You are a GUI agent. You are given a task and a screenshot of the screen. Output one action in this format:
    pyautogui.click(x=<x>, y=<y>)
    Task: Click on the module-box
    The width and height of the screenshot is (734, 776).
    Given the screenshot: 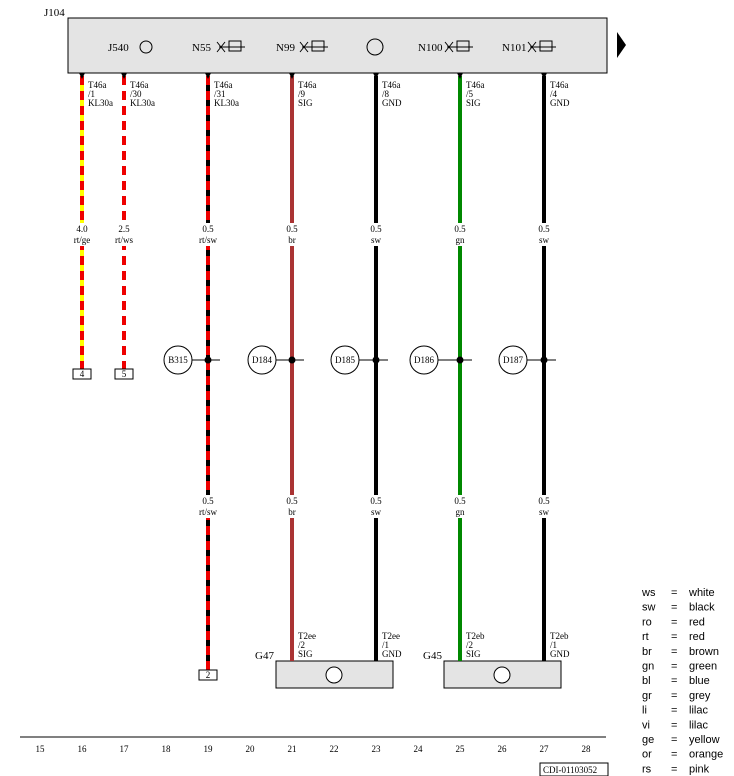 What is the action you would take?
    pyautogui.click(x=337, y=45)
    